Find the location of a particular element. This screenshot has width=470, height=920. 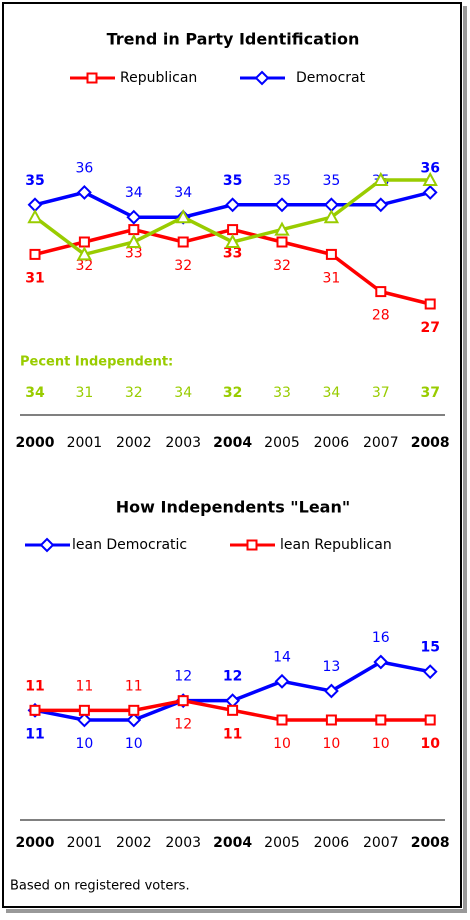

legend-label: Republican is located at coordinates (158, 78).